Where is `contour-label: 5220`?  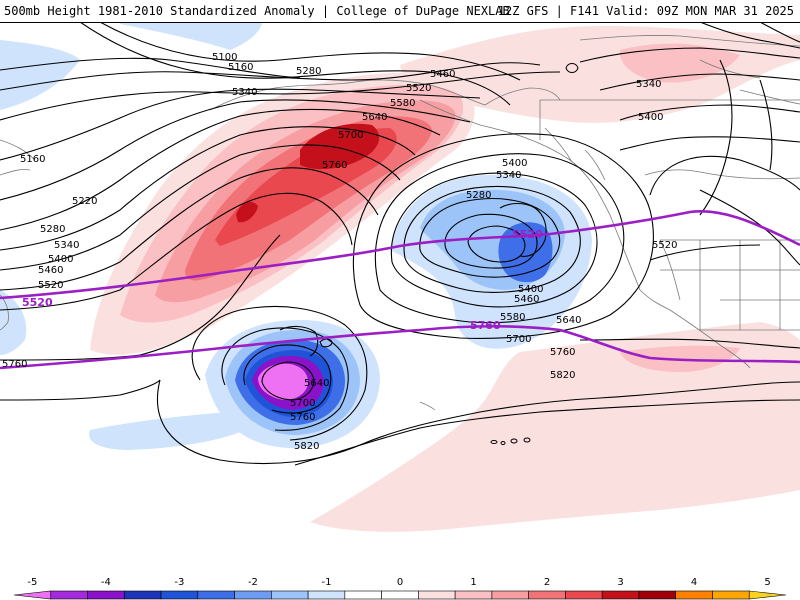
contour-label: 5220 is located at coordinates (84, 201).